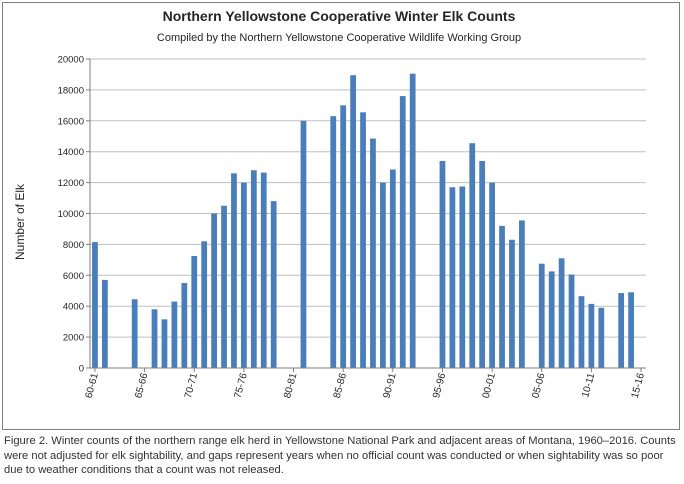  I want to click on y-tick-label: 16000, so click(71, 121).